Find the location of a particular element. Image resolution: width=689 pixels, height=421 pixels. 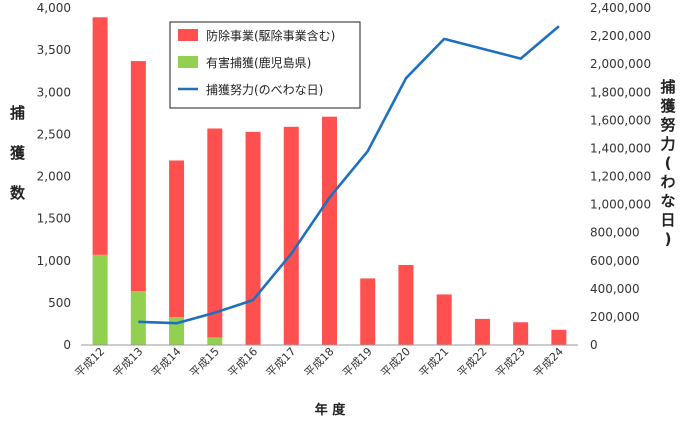

y-axis-title-text: 捕獲数 is located at coordinates (18, 153).